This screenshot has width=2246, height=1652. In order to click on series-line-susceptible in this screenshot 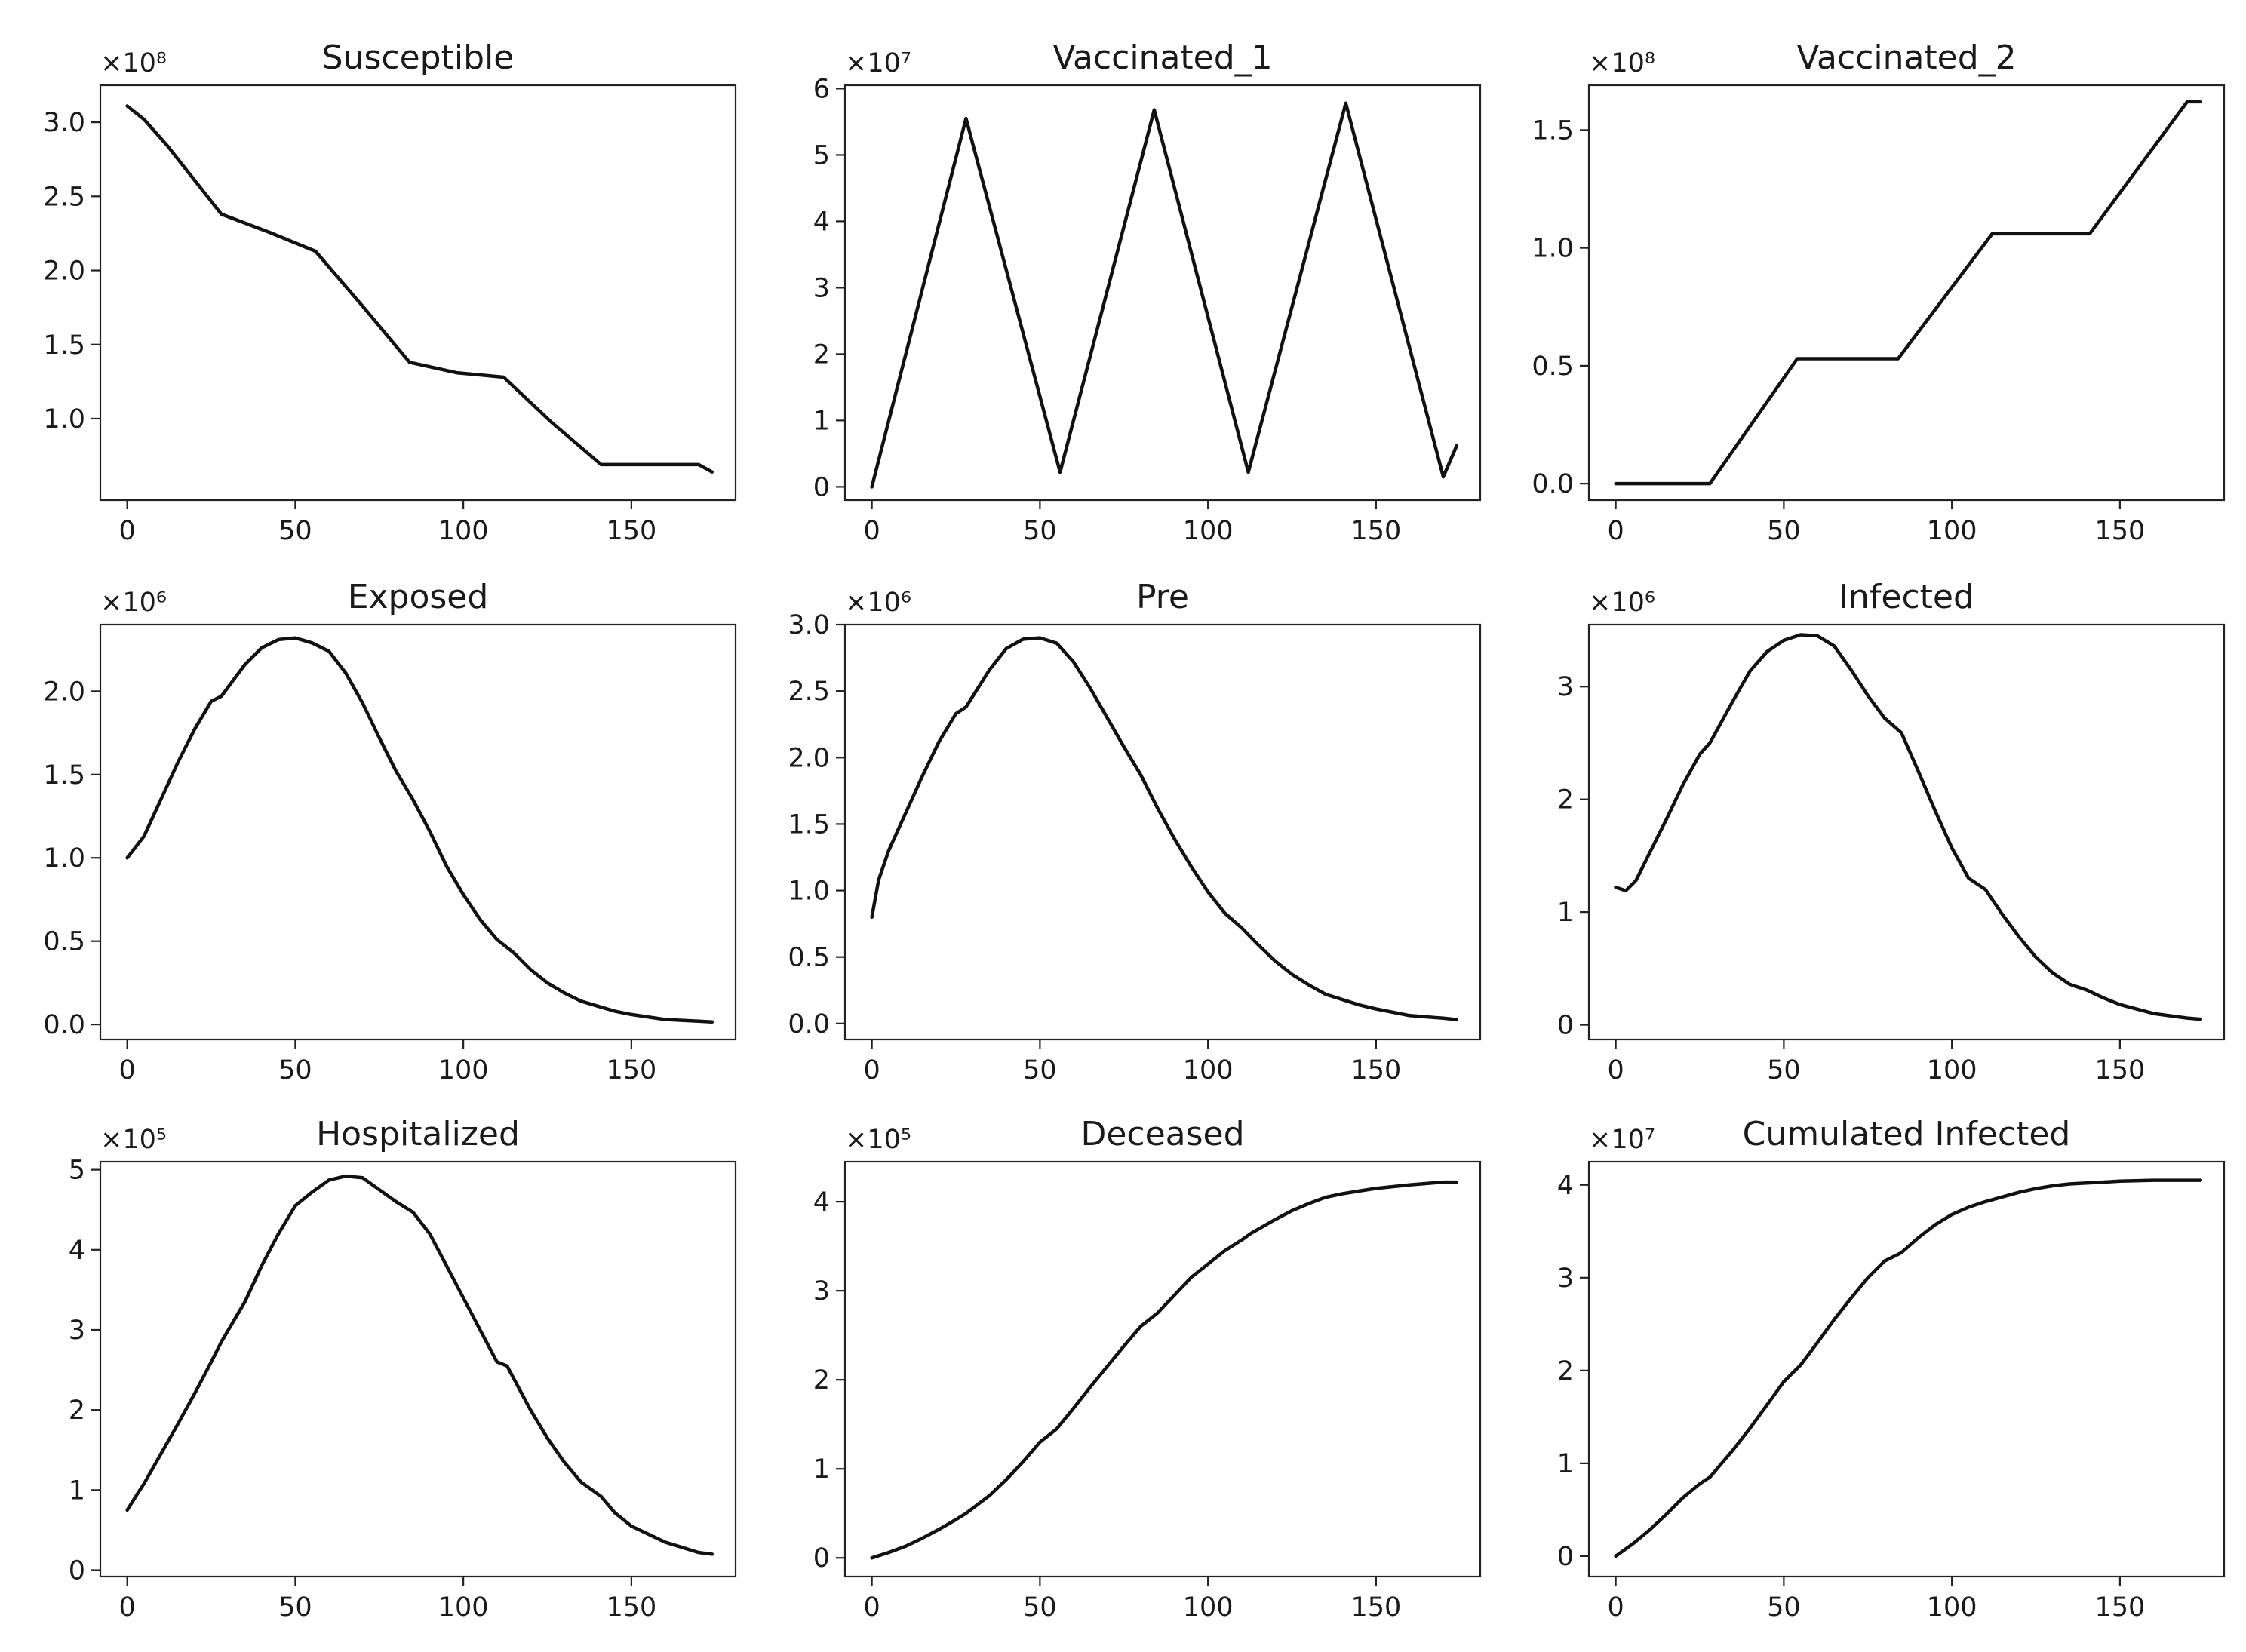, I will do `click(419, 289)`.